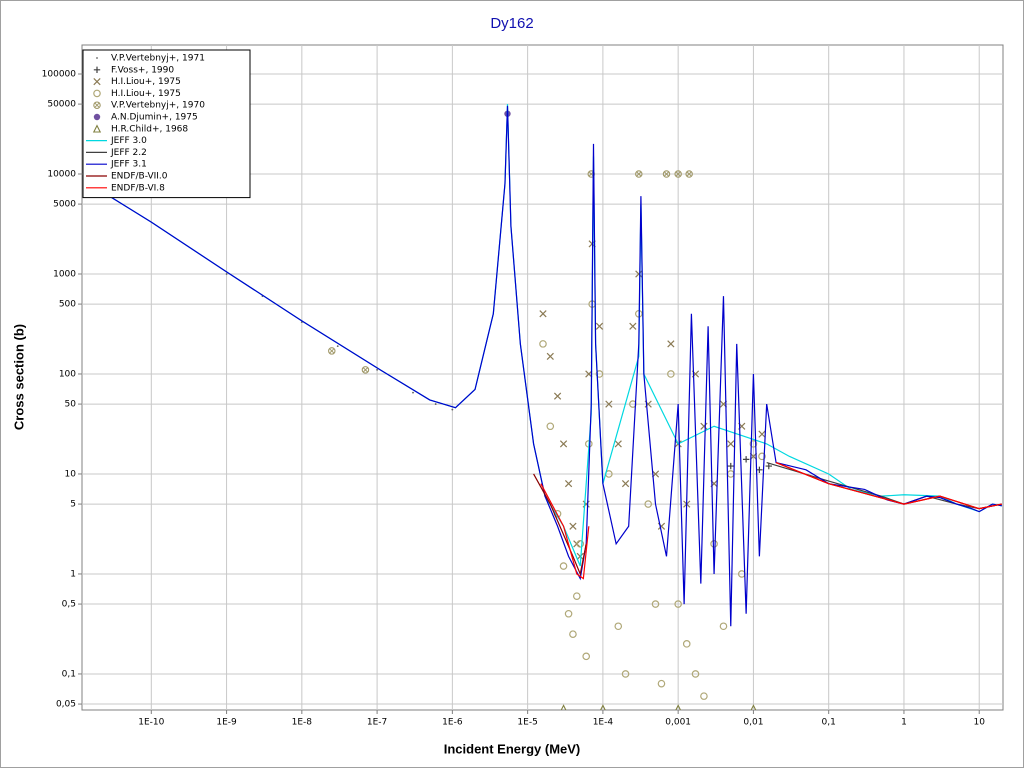 Image resolution: width=1024 pixels, height=772 pixels. I want to click on x-tick-label: 0,1, so click(829, 723).